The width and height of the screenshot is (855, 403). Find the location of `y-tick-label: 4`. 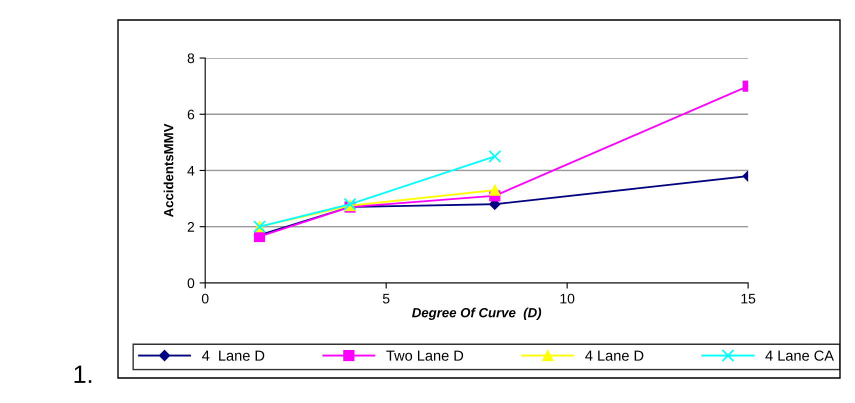

y-tick-label: 4 is located at coordinates (190, 171).